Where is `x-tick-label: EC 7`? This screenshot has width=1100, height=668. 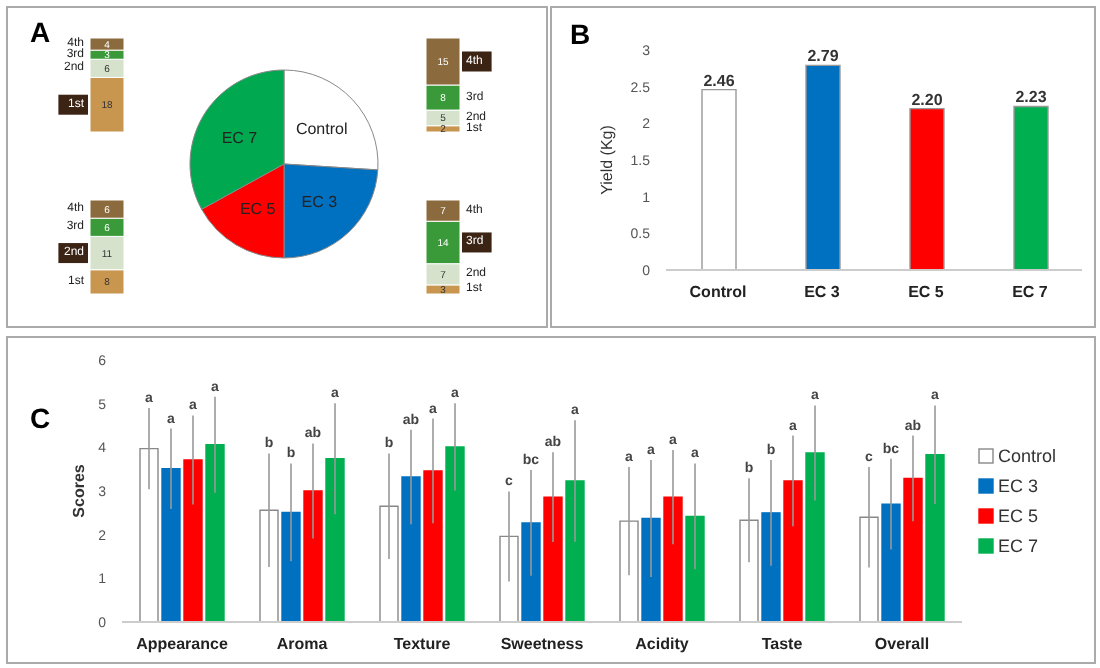 x-tick-label: EC 7 is located at coordinates (1030, 292).